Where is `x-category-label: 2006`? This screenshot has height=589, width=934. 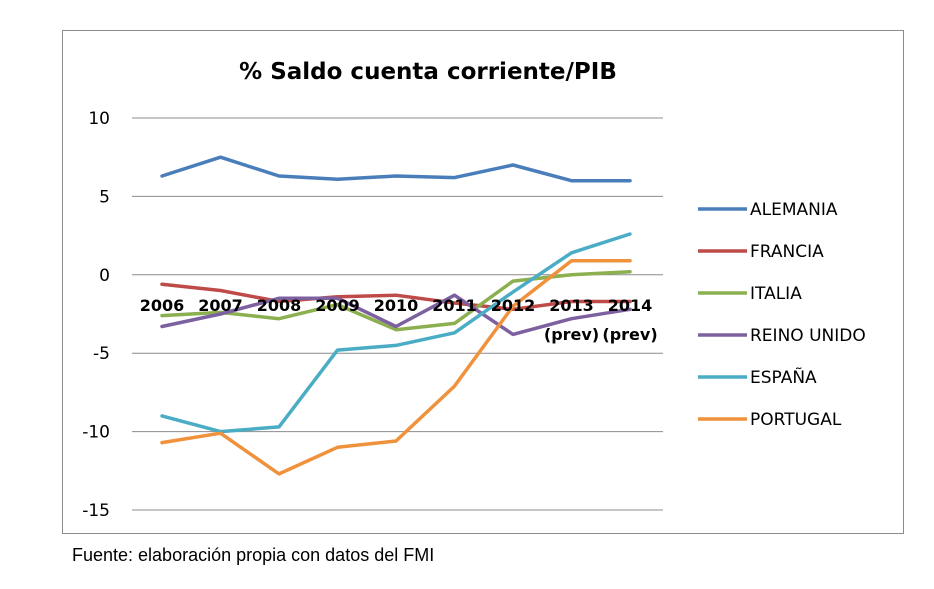
x-category-label: 2006 is located at coordinates (162, 305).